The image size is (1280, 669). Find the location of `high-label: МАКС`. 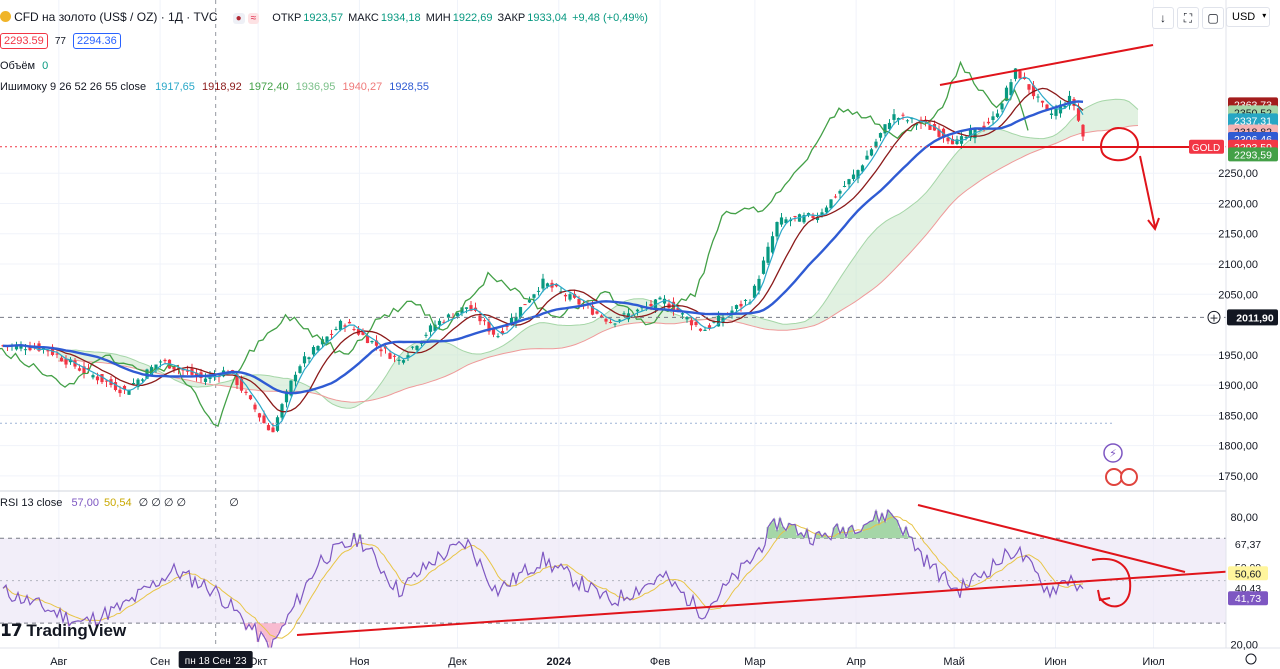

high-label: МАКС is located at coordinates (363, 18).